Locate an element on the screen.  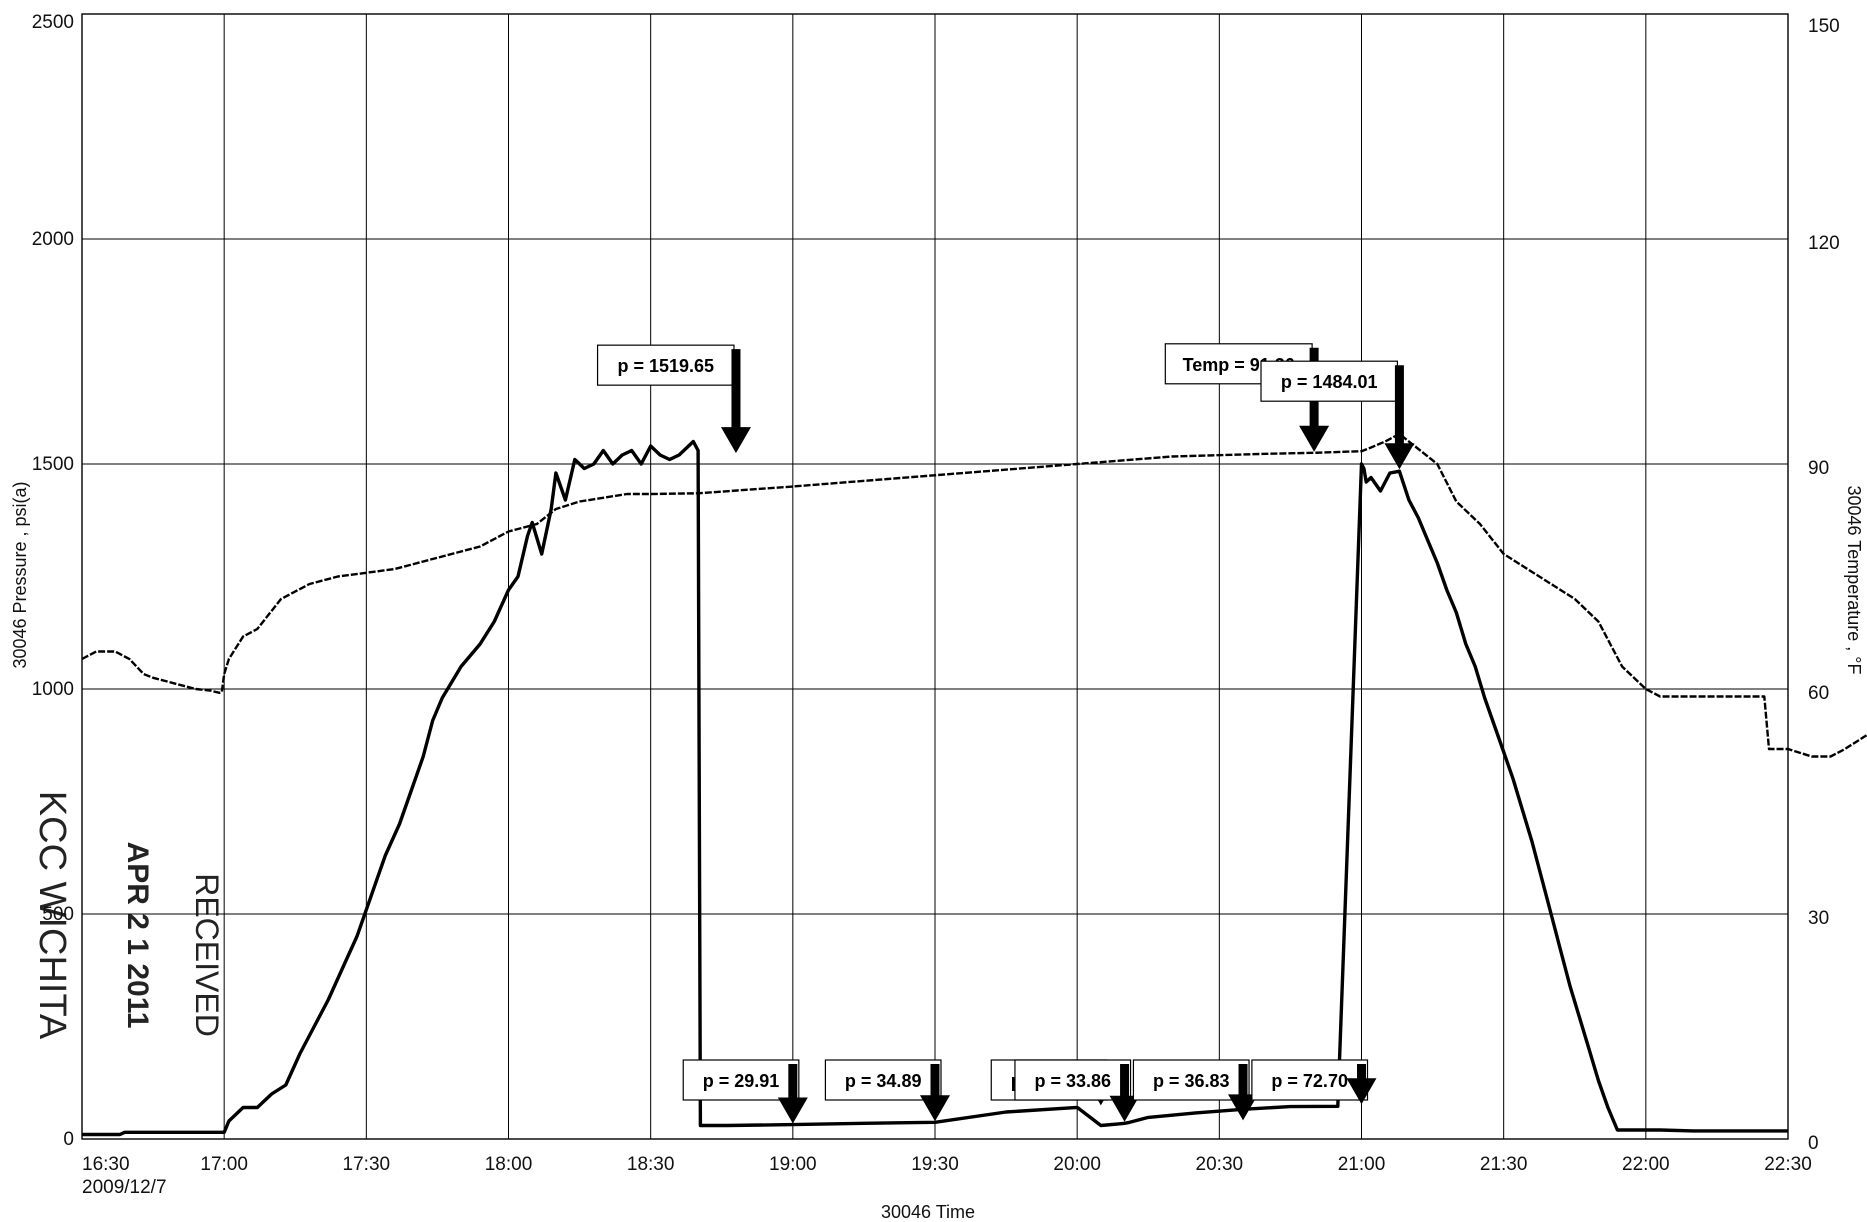
annotation: p = 1519.65 is located at coordinates (673, 399).